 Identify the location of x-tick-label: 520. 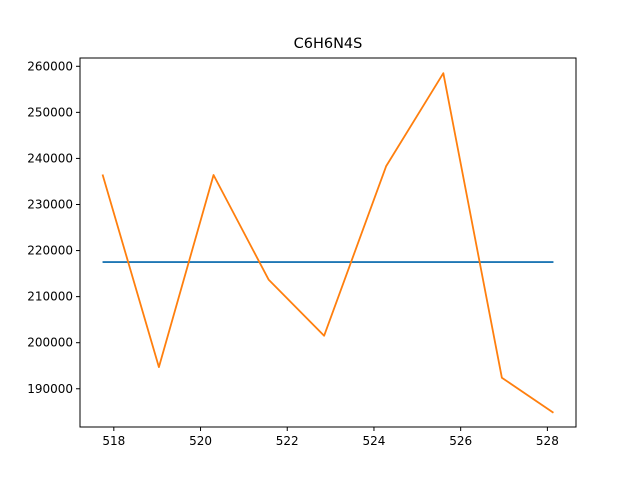
(200, 441).